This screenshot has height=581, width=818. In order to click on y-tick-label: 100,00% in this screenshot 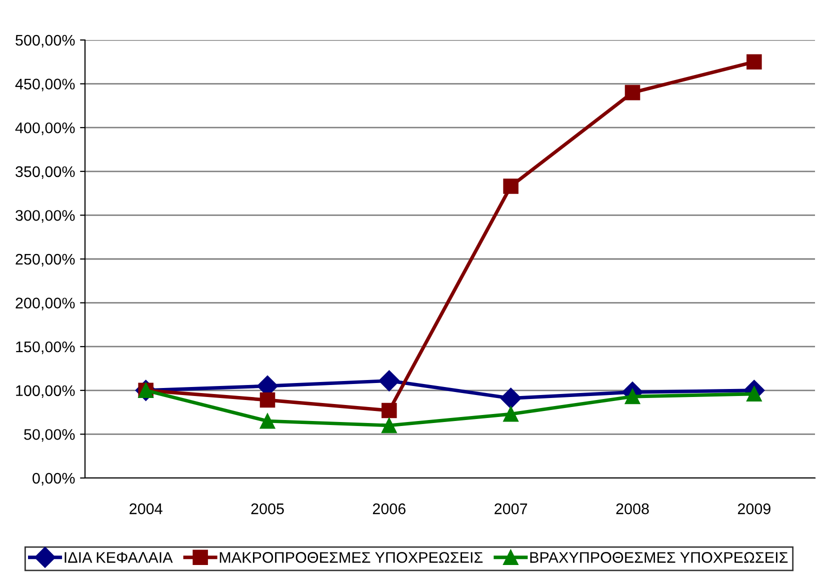, I will do `click(45, 391)`.